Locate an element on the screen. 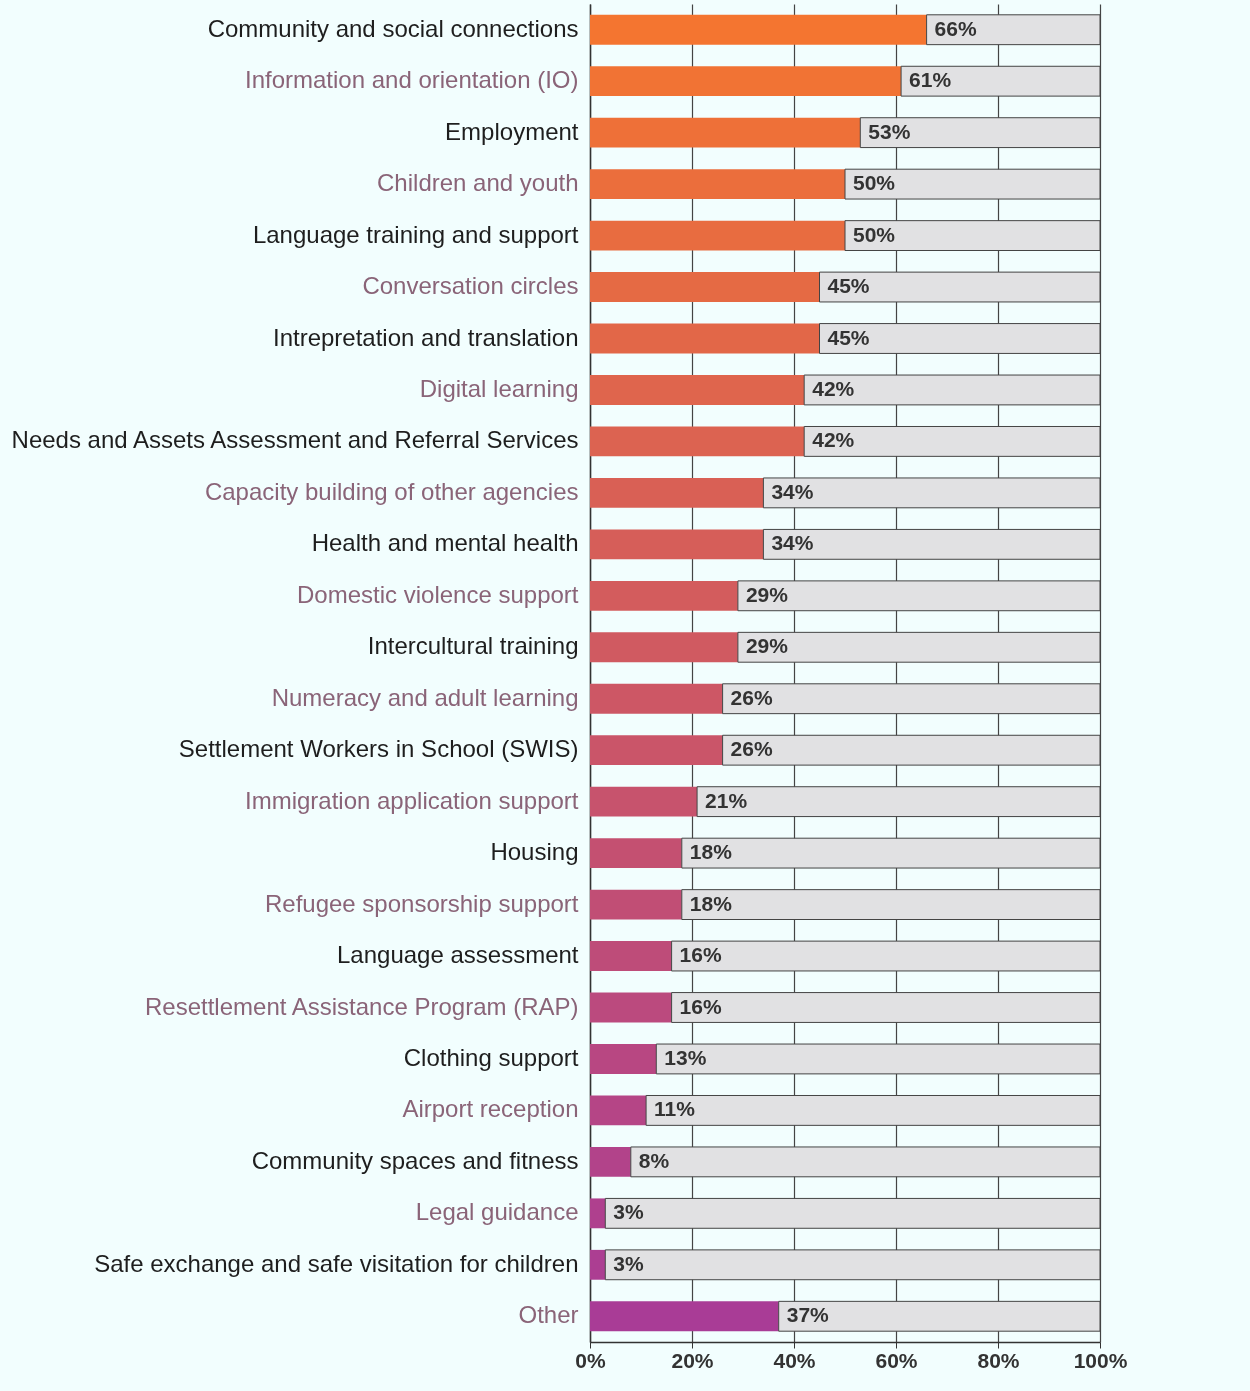 The image size is (1250, 1391). data-label: 61% is located at coordinates (930, 80).